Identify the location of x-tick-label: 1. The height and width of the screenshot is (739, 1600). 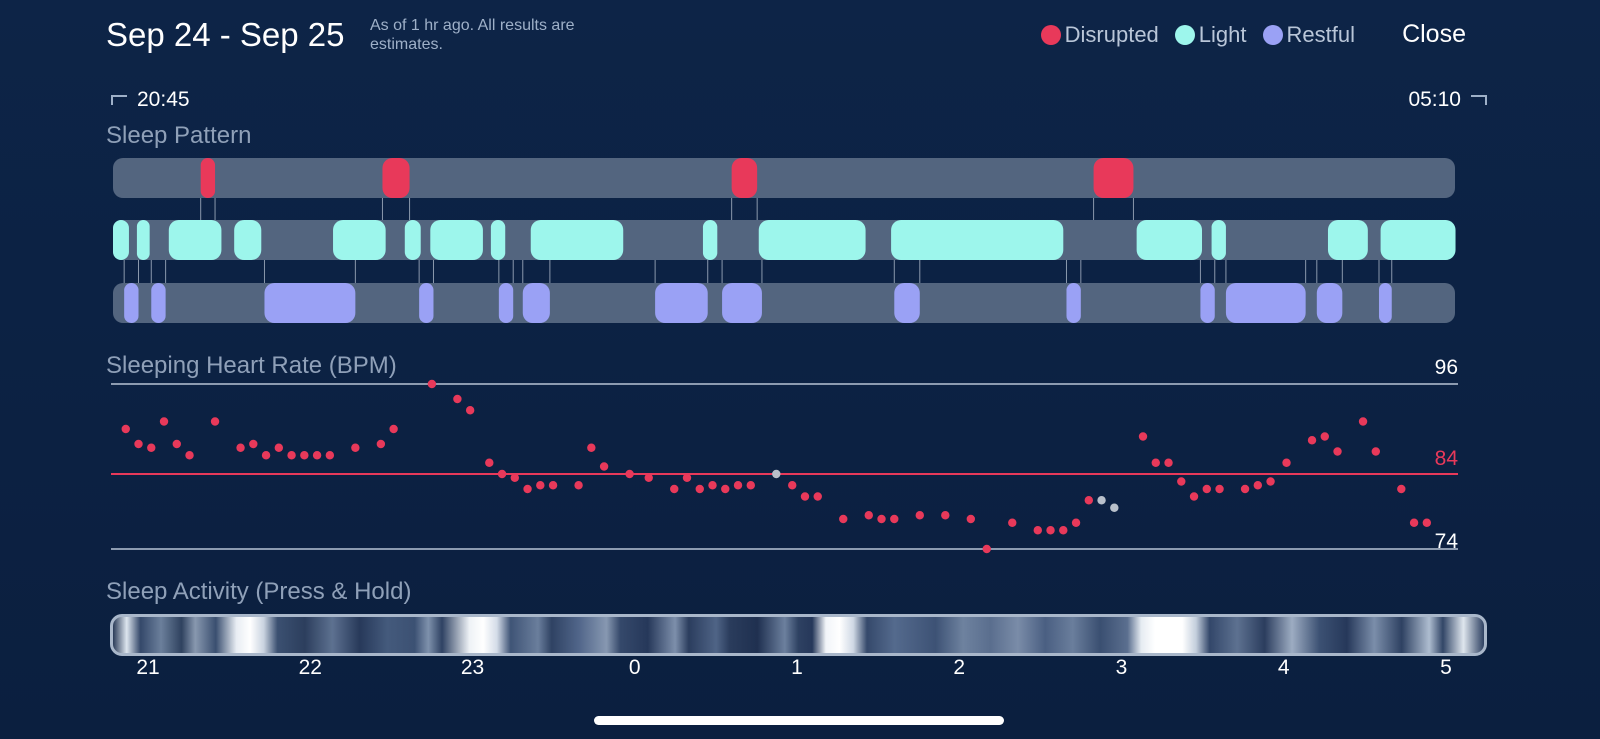
(797, 667).